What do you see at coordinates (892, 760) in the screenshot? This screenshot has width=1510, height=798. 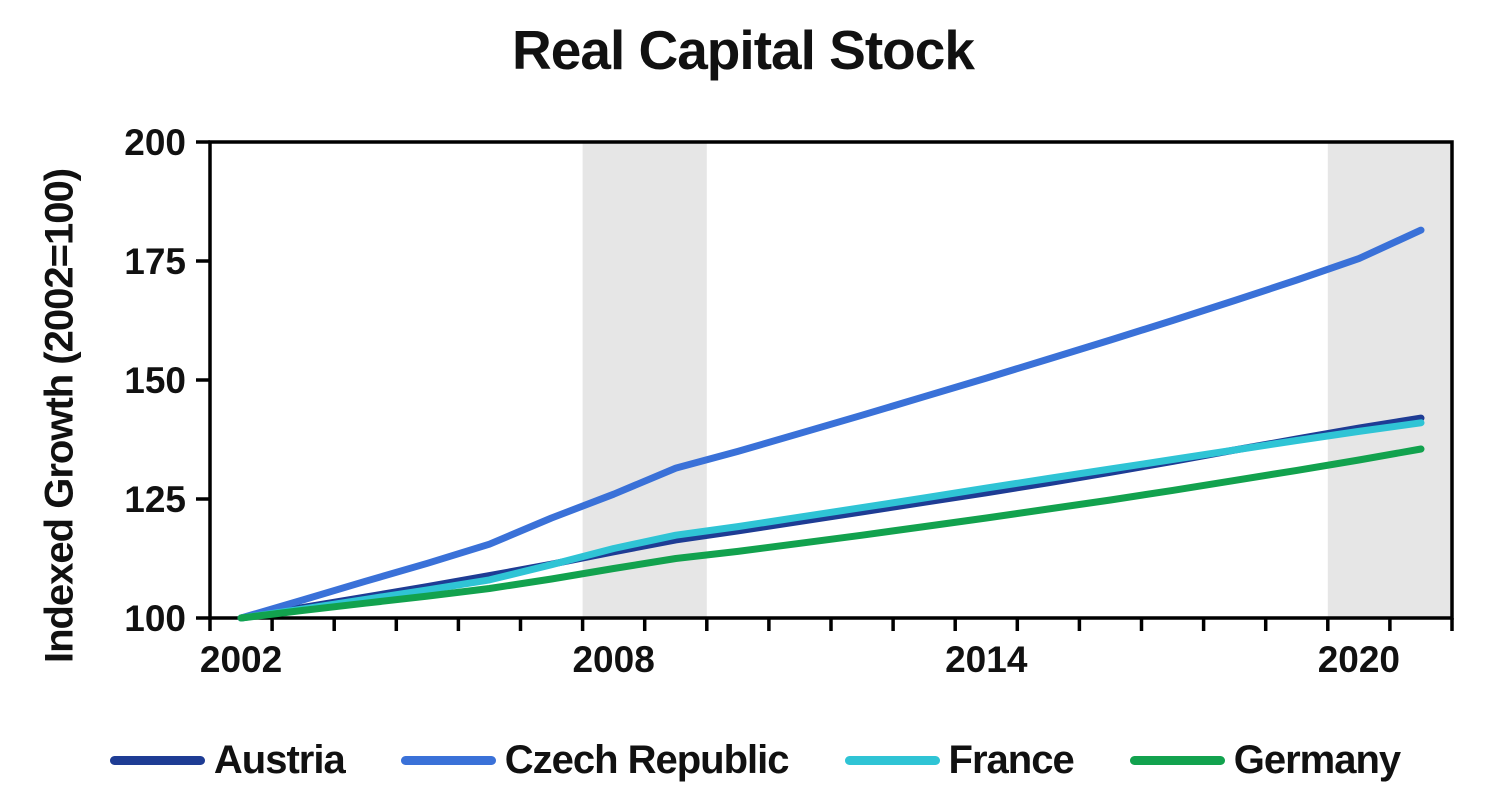 I see `legend-swatch-france` at bounding box center [892, 760].